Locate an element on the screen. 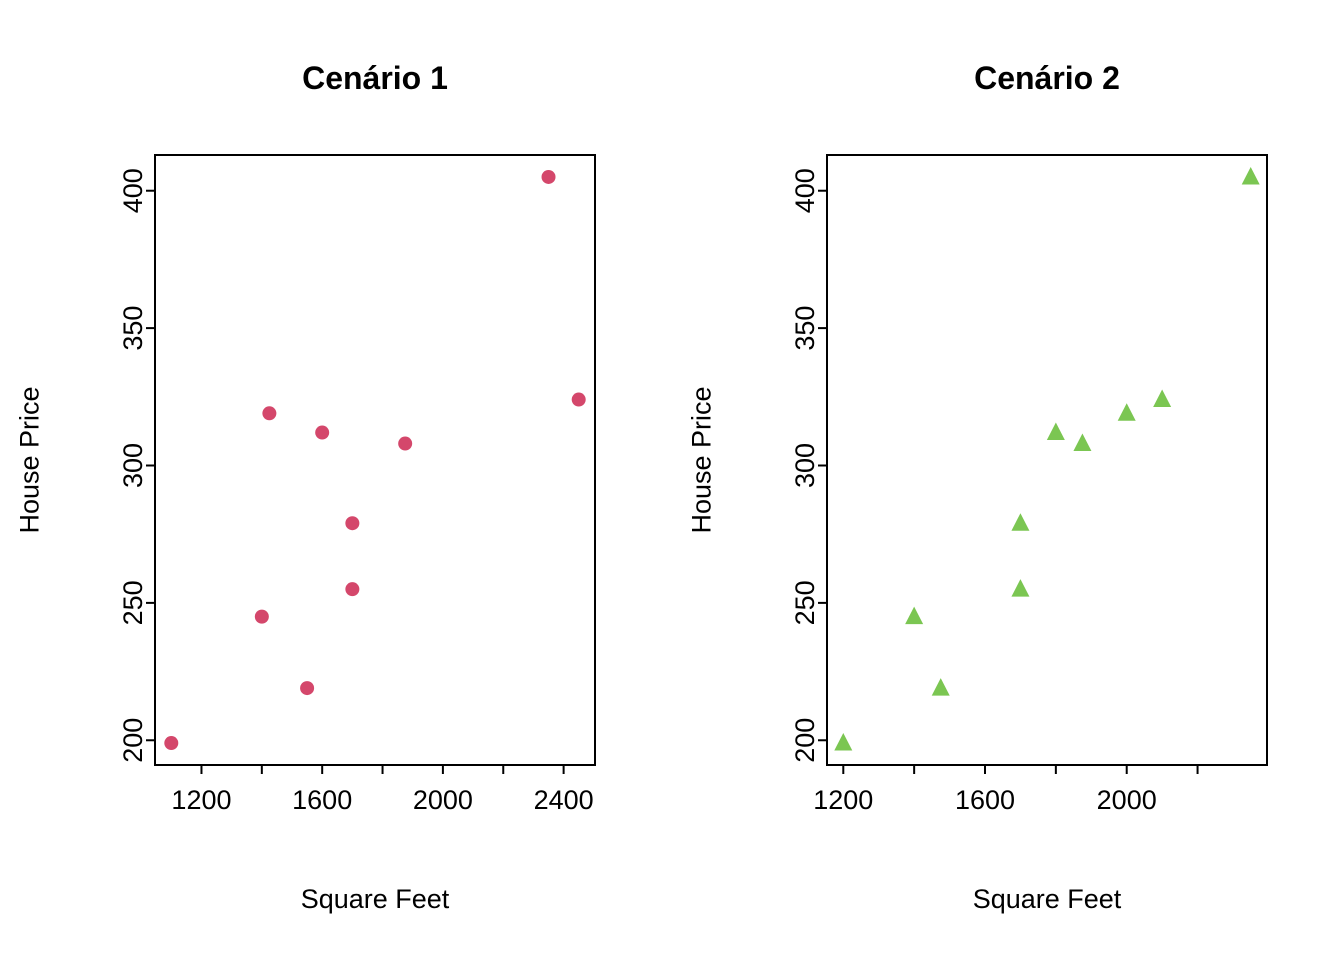 This screenshot has width=1344, height=960. chart-title-cenario-2: Cenário 2 is located at coordinates (1047, 78).